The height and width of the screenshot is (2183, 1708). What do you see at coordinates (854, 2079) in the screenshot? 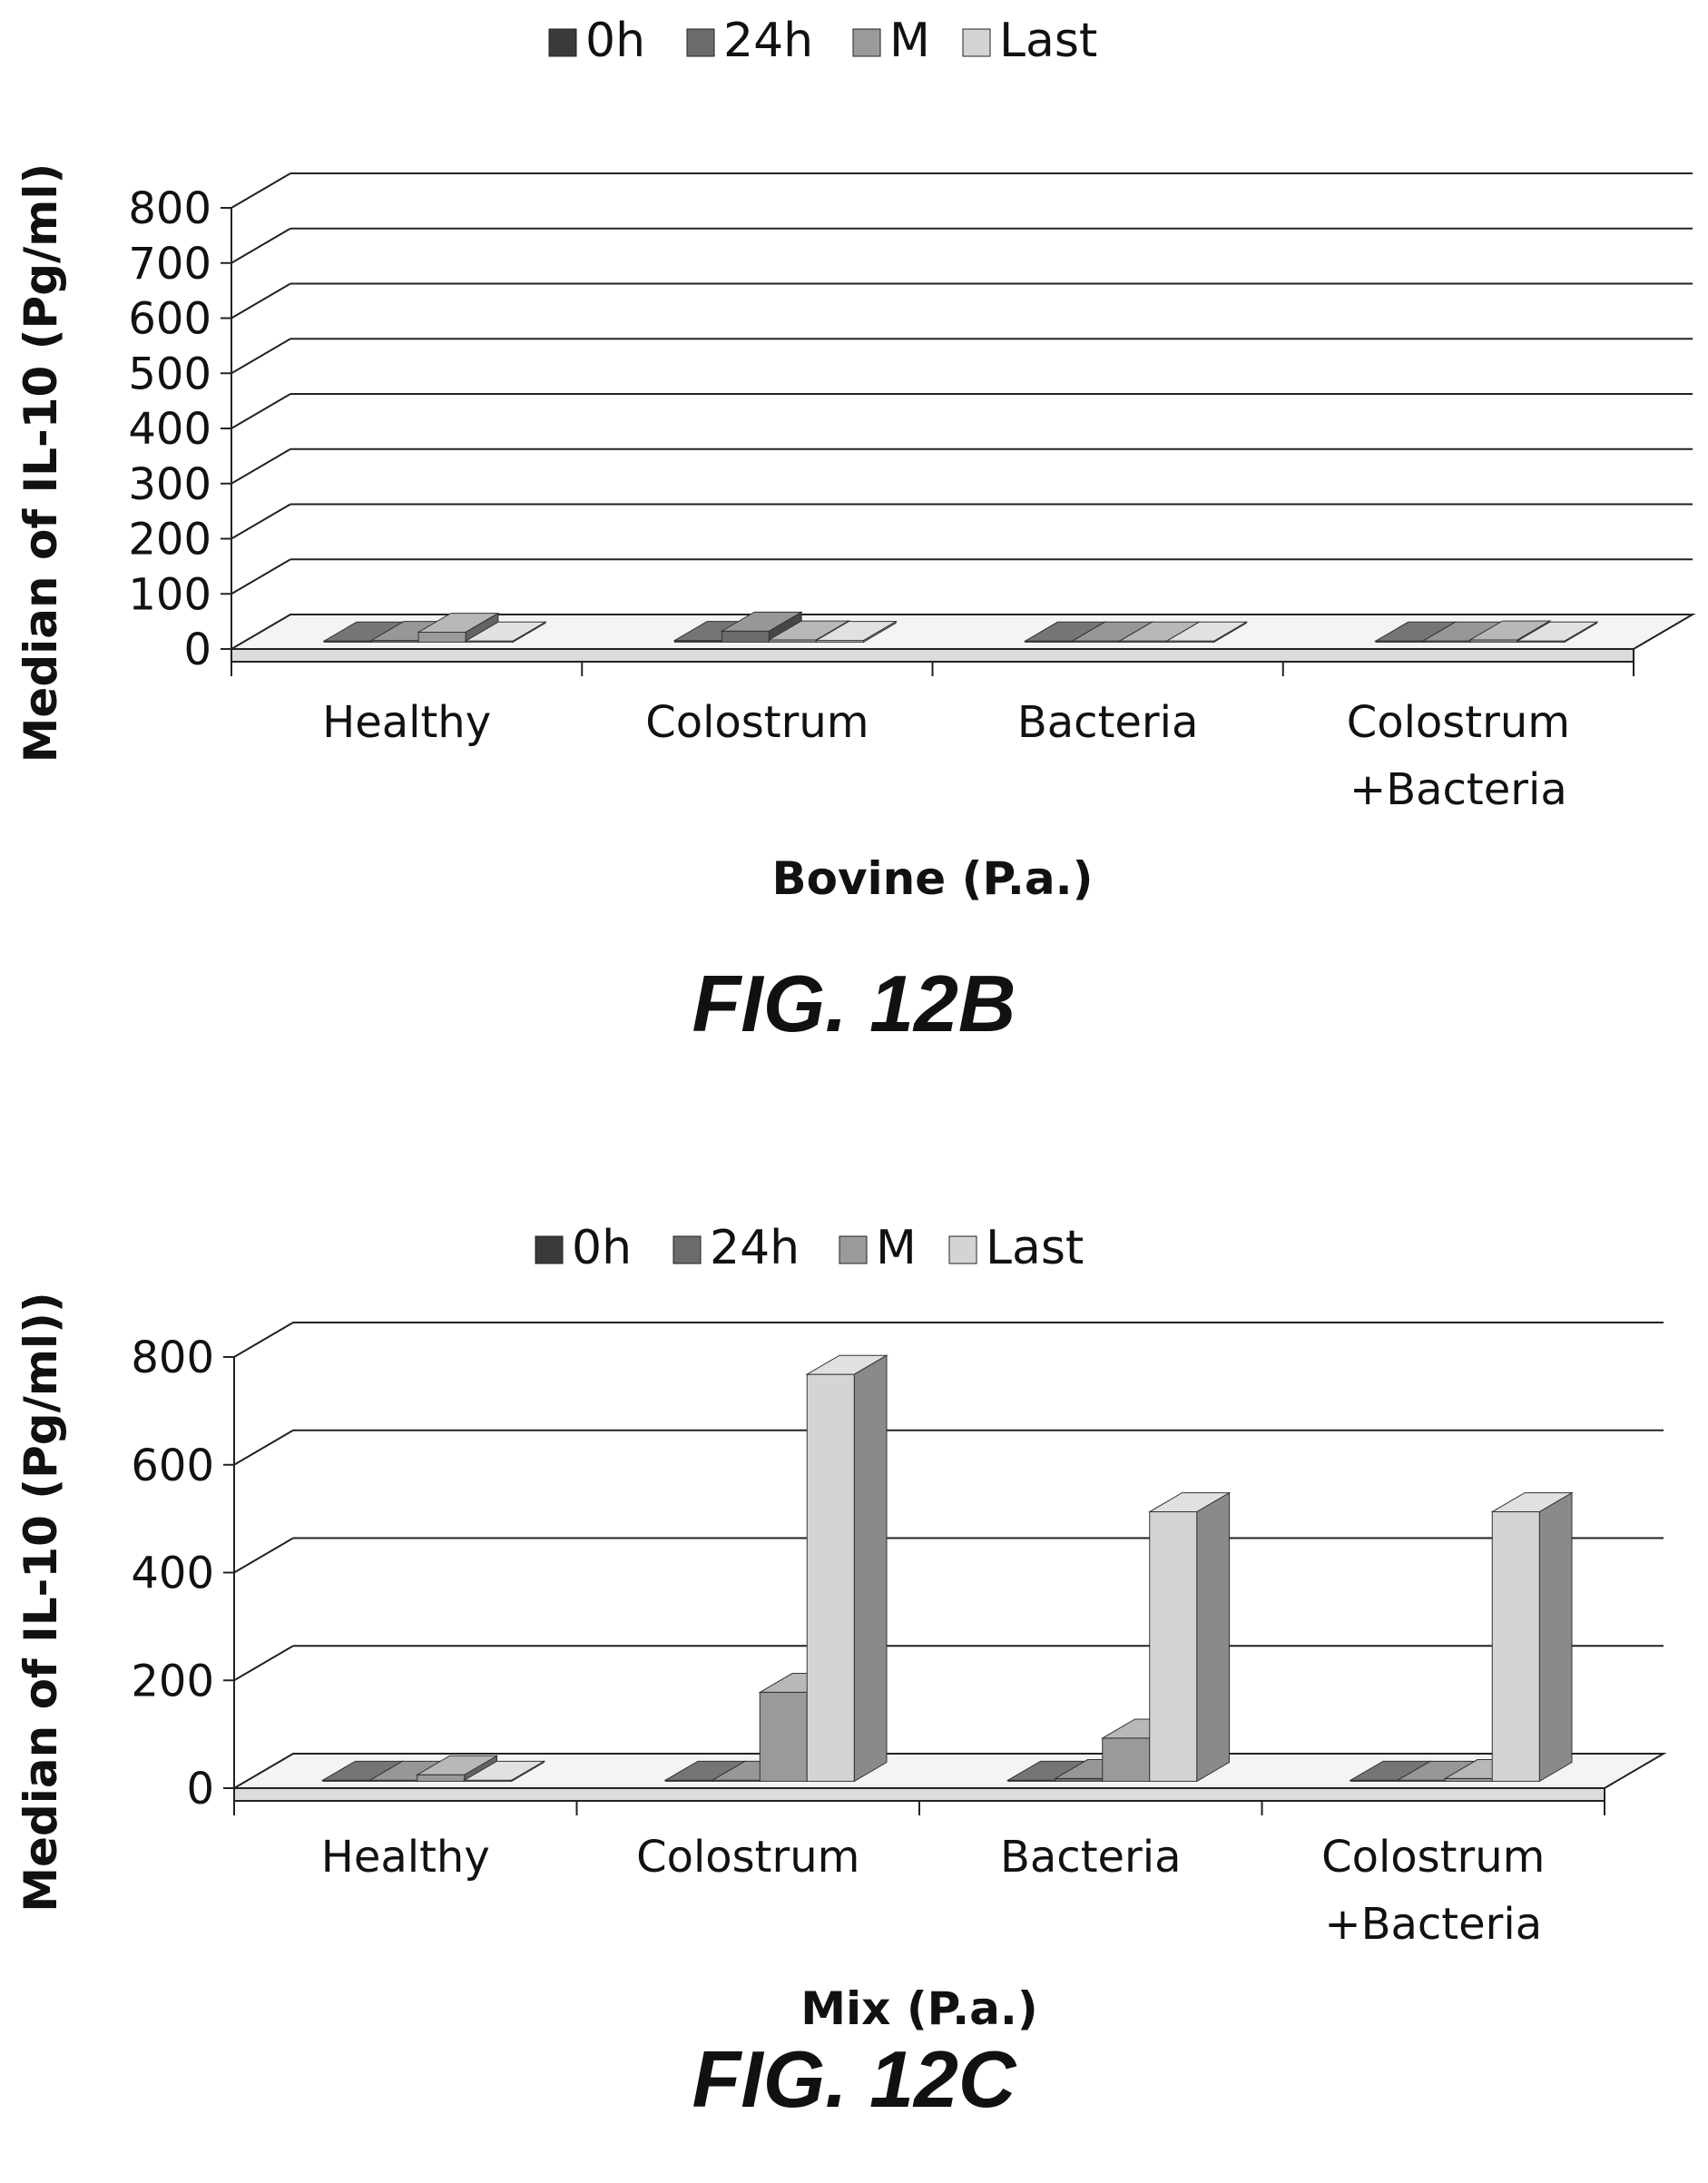
I see `figure-caption: FIG. 12C` at bounding box center [854, 2079].